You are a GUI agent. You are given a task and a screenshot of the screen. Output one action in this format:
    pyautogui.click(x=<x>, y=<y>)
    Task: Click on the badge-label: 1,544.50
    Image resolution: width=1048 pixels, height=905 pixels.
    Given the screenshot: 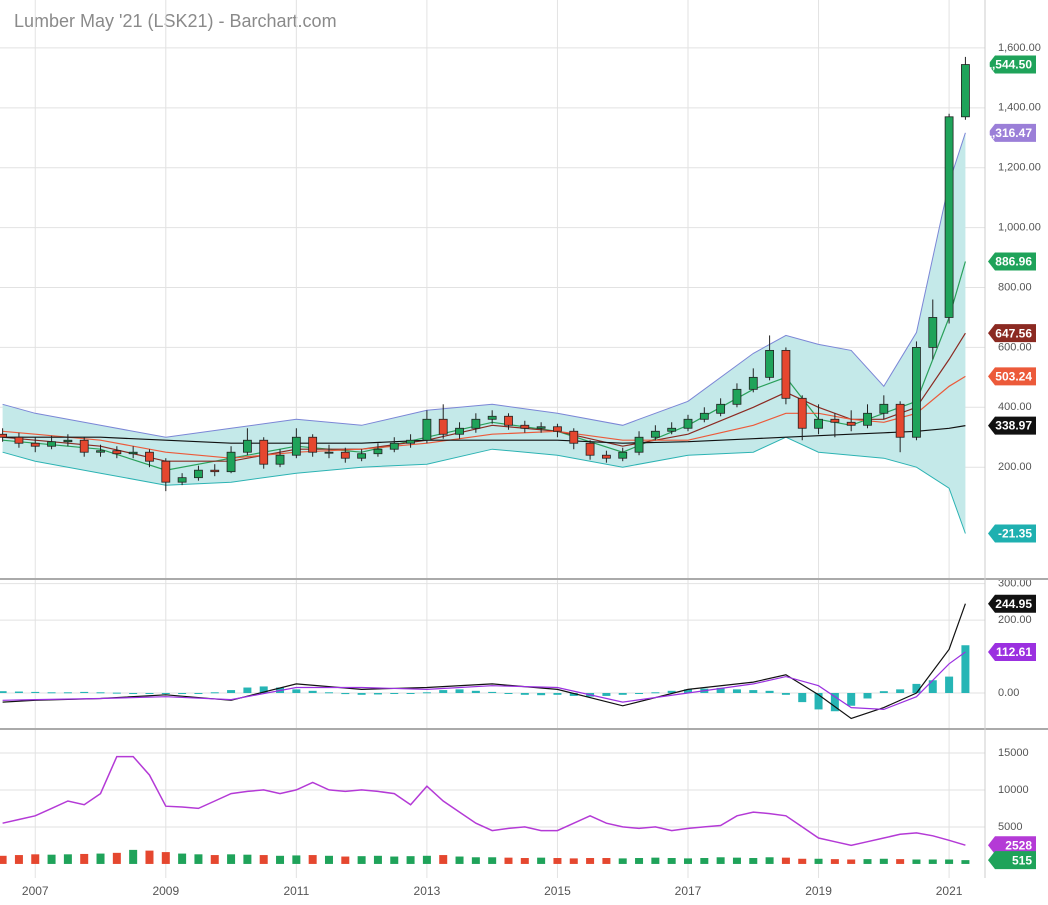 What is the action you would take?
    pyautogui.click(x=1008, y=65)
    